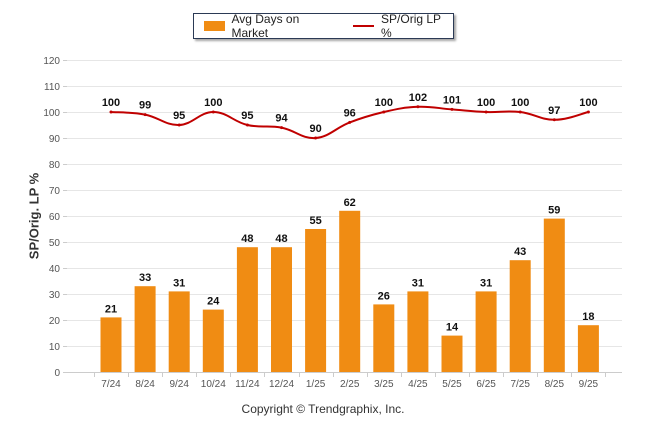 The height and width of the screenshot is (434, 646). I want to click on line-data-label: 96, so click(350, 113).